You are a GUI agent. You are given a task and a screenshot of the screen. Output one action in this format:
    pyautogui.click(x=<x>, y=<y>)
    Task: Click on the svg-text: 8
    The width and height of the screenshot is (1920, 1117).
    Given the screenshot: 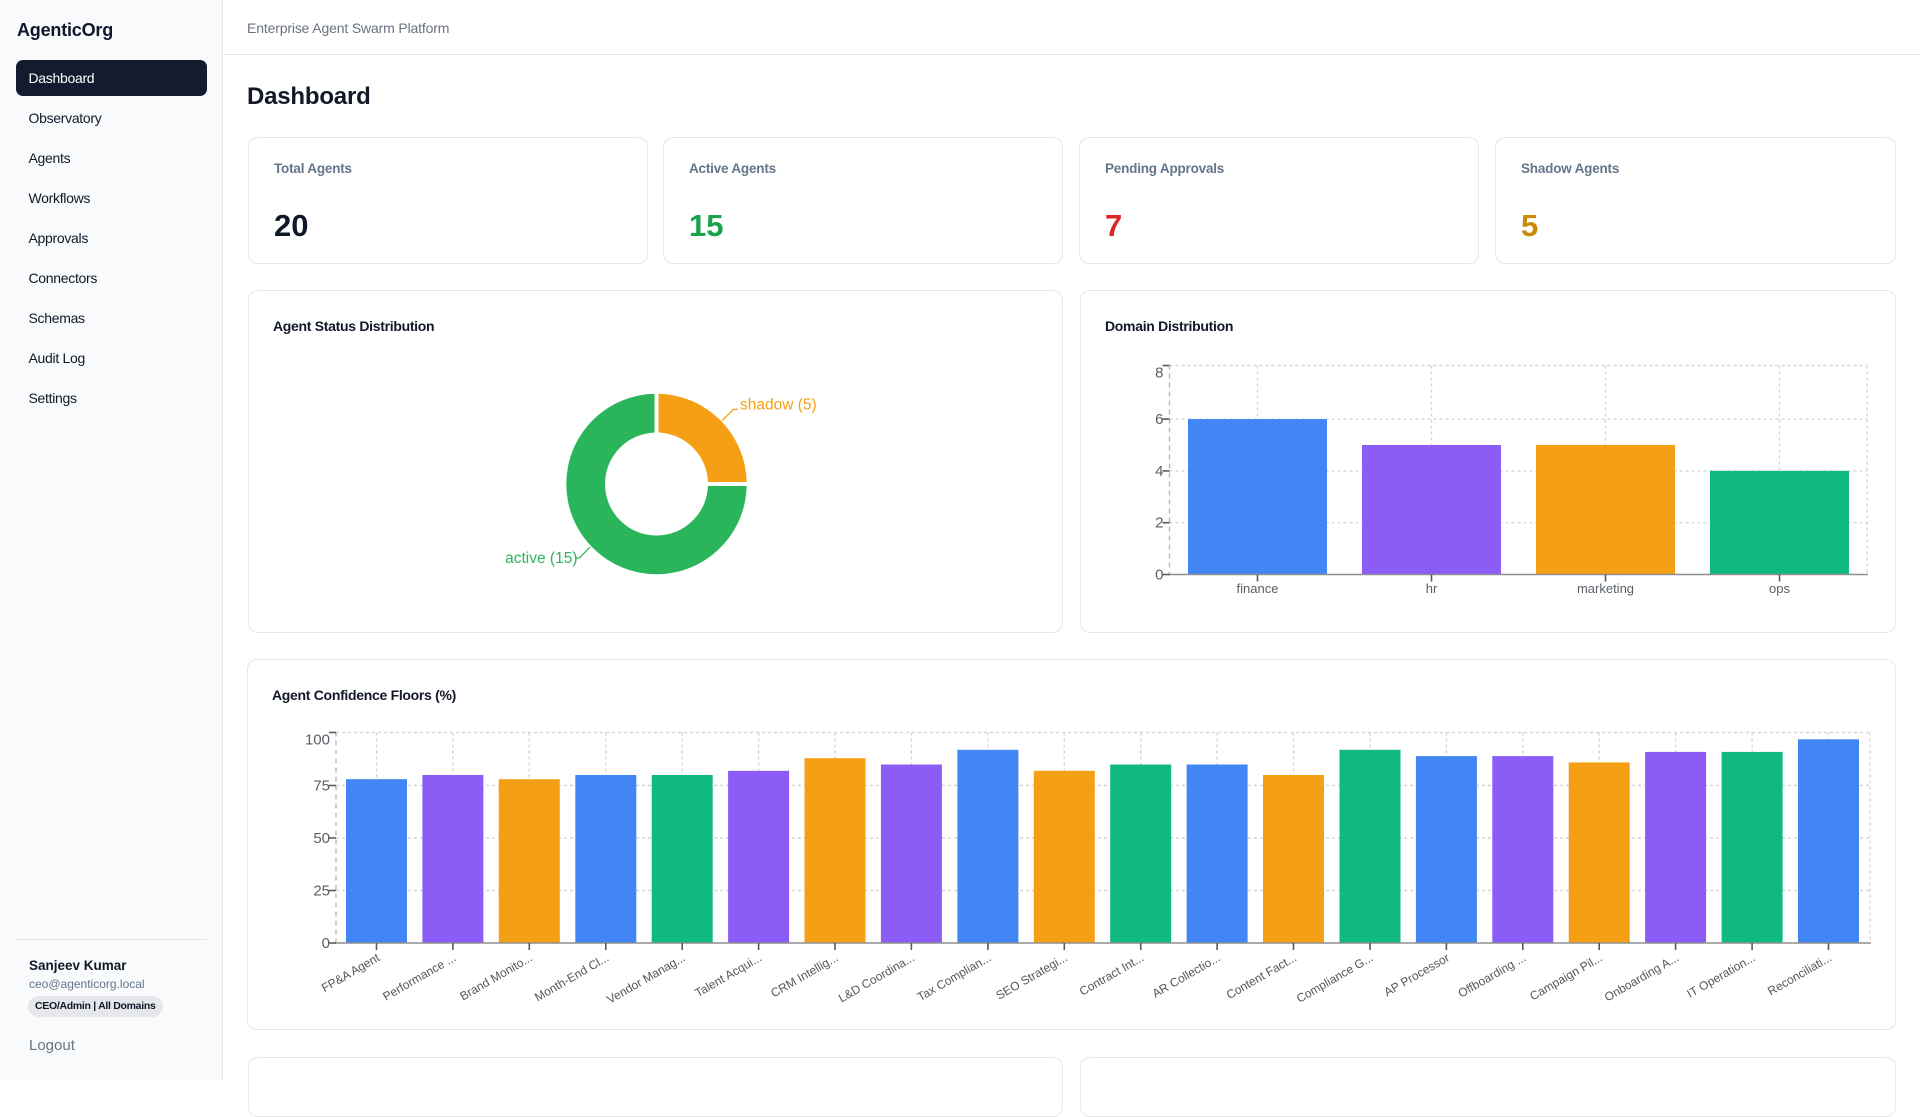 What is the action you would take?
    pyautogui.click(x=1159, y=373)
    